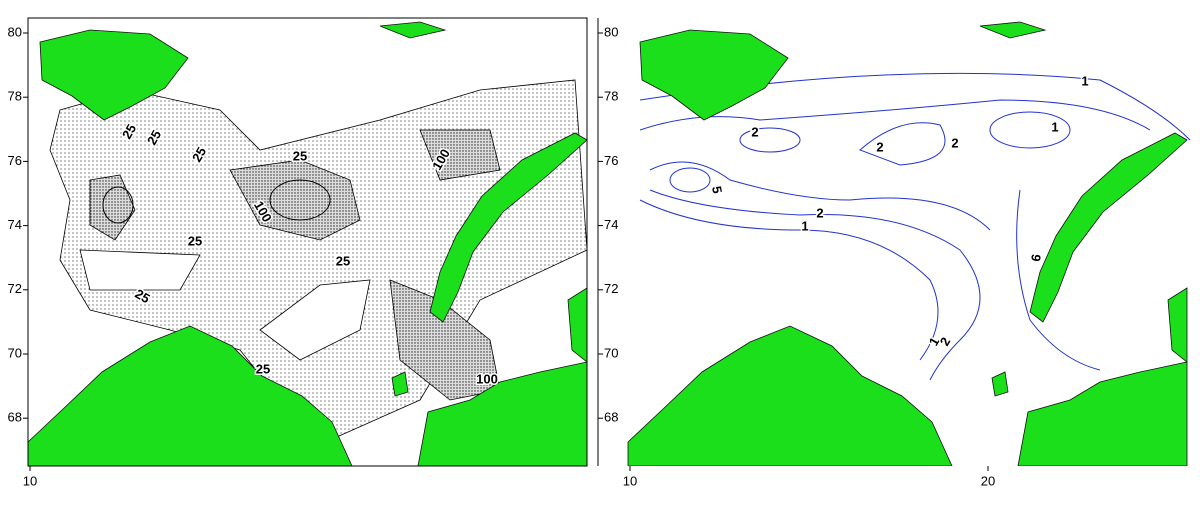 This screenshot has width=1200, height=505. What do you see at coordinates (1036, 258) in the screenshot?
I see `contour-label: 6` at bounding box center [1036, 258].